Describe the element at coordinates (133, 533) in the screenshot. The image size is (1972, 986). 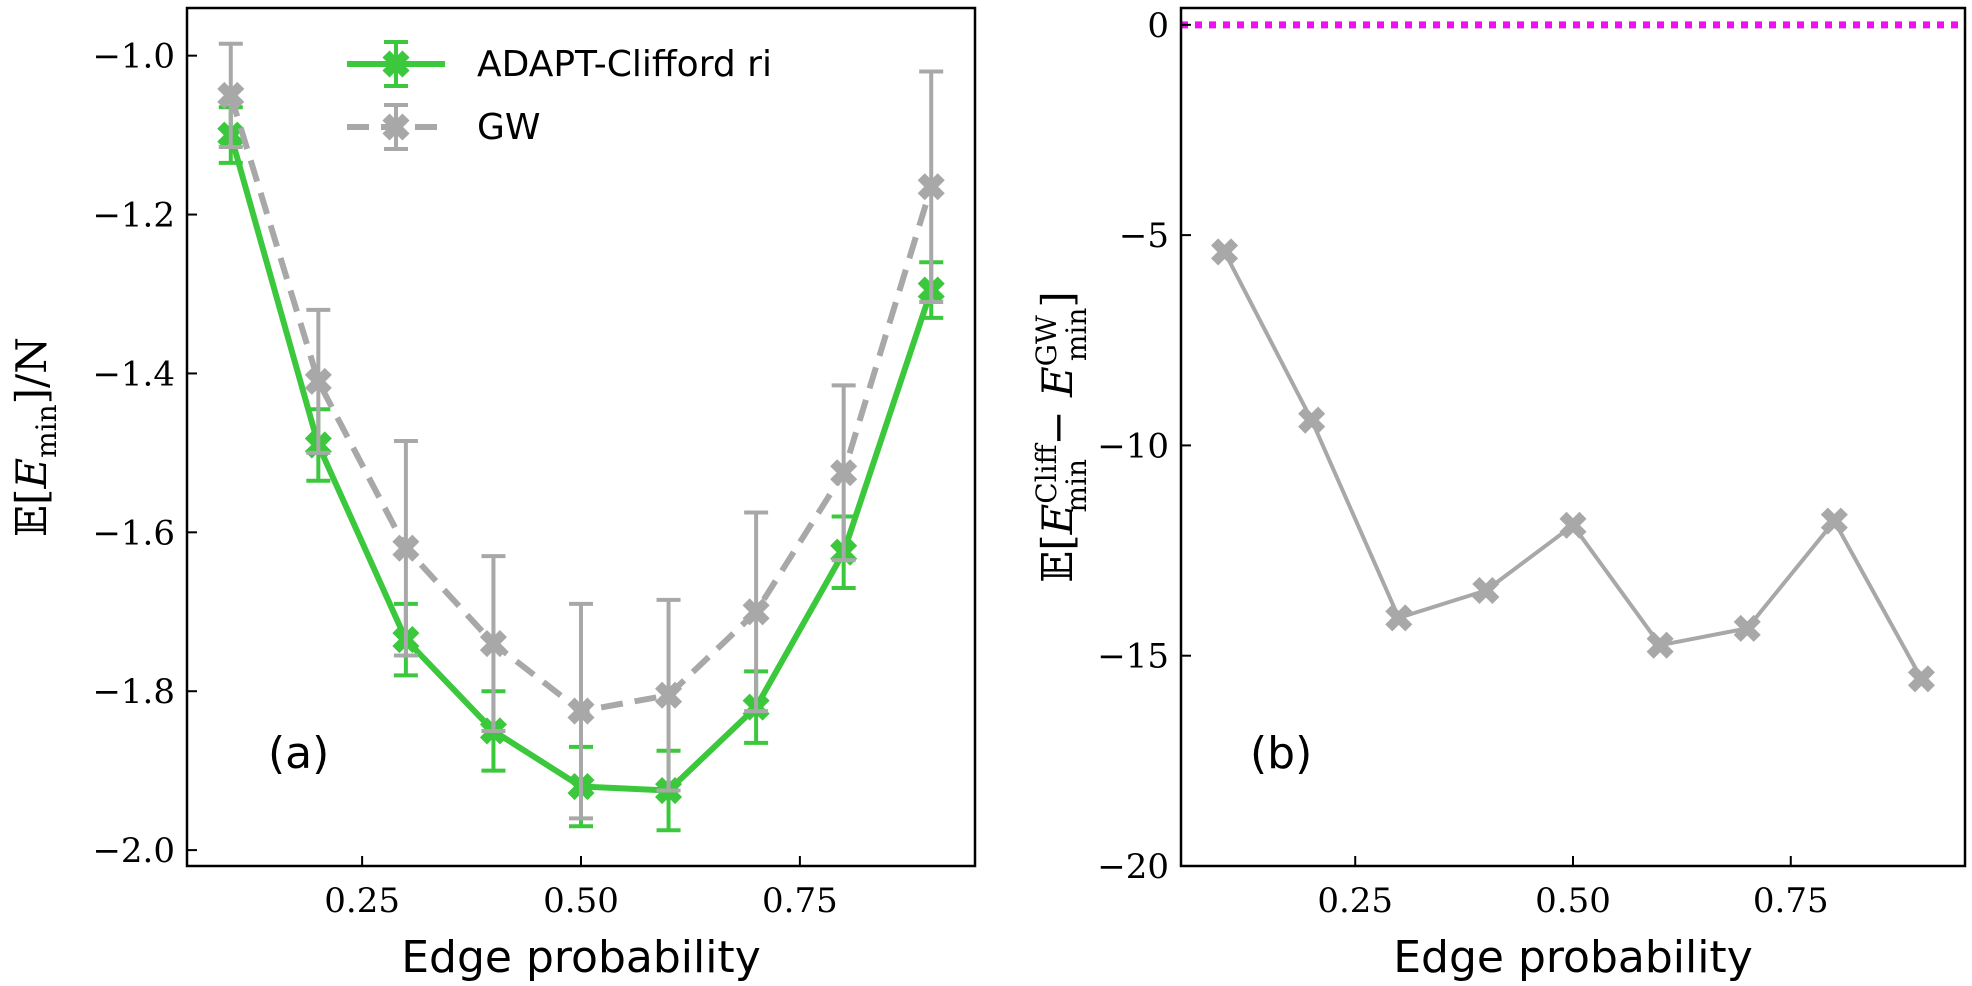
I see `y-tick-label: −1.6` at that location.